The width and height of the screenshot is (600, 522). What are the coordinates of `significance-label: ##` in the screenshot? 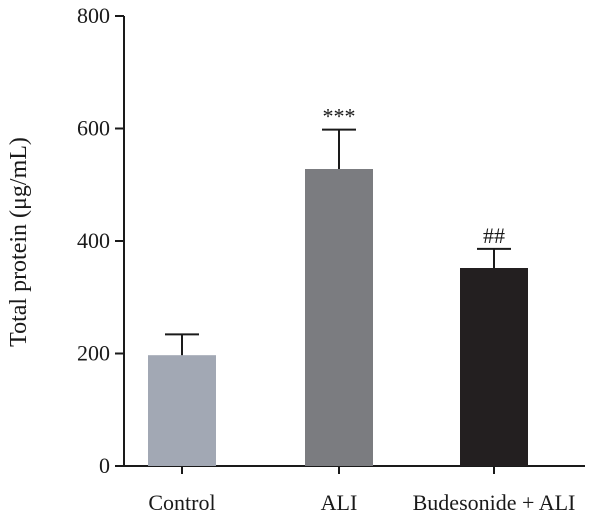 It's located at (494, 235).